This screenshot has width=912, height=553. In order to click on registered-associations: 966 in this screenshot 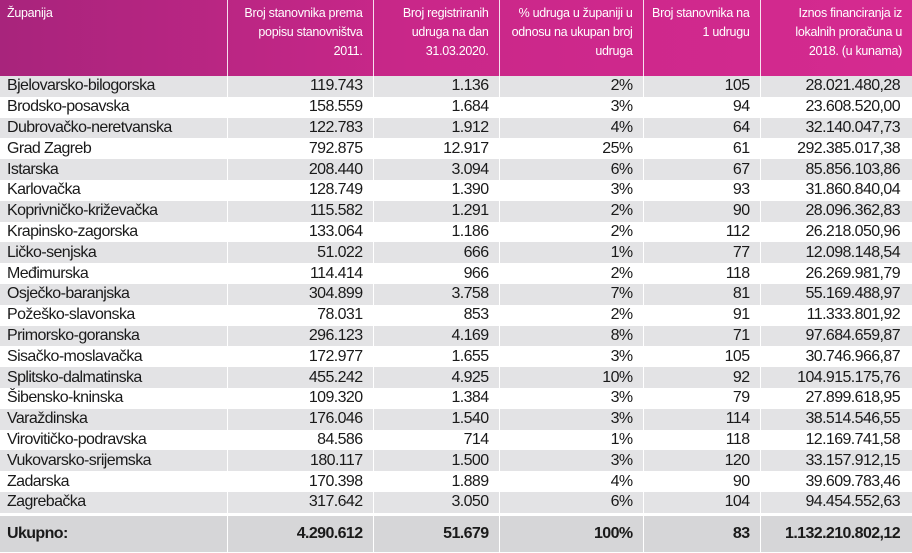, I will do `click(436, 273)`.